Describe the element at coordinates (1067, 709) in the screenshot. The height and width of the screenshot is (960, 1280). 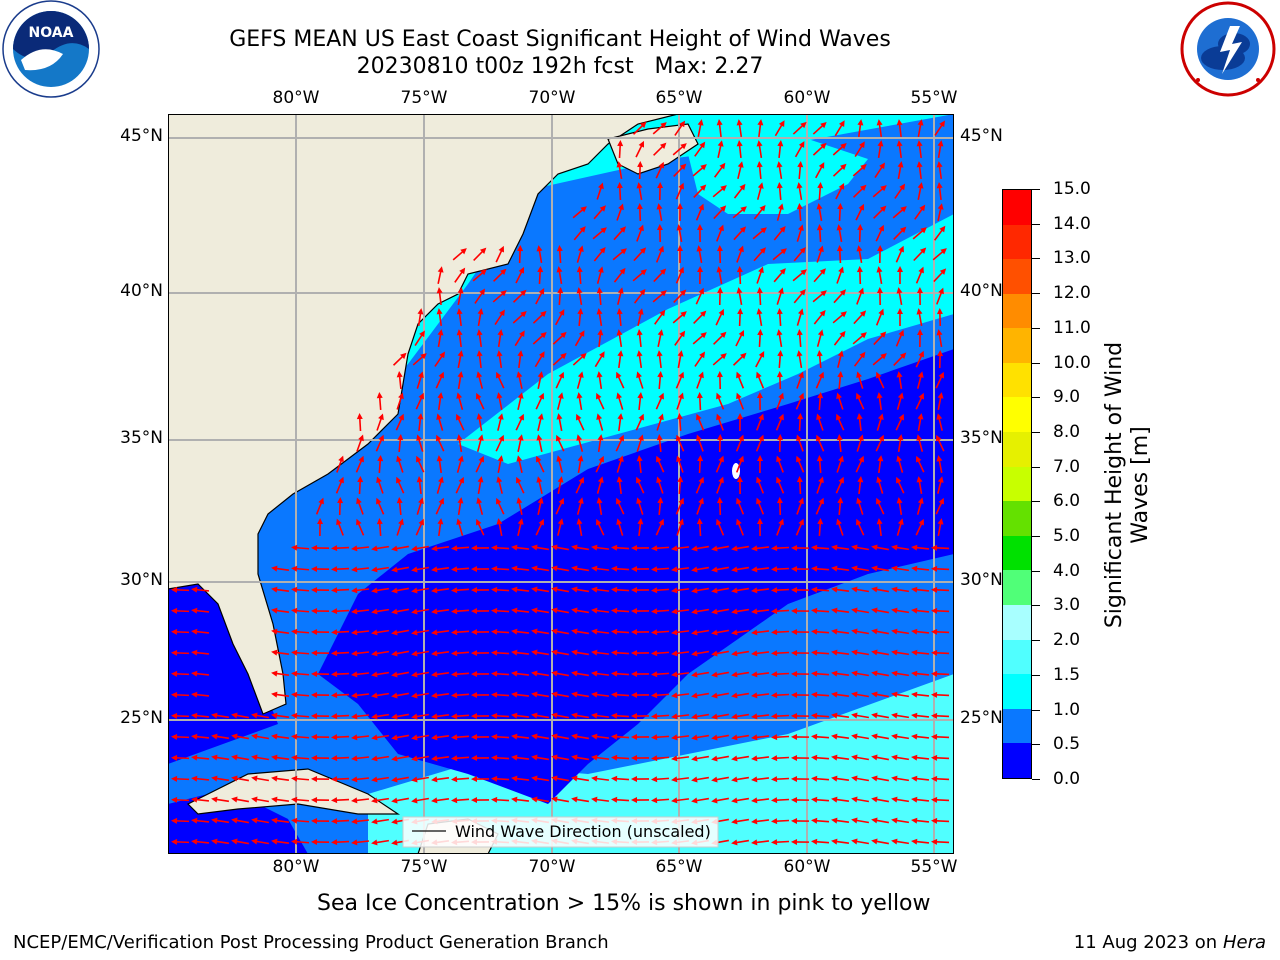
I see `colorbar-tick-label: 1.0` at that location.